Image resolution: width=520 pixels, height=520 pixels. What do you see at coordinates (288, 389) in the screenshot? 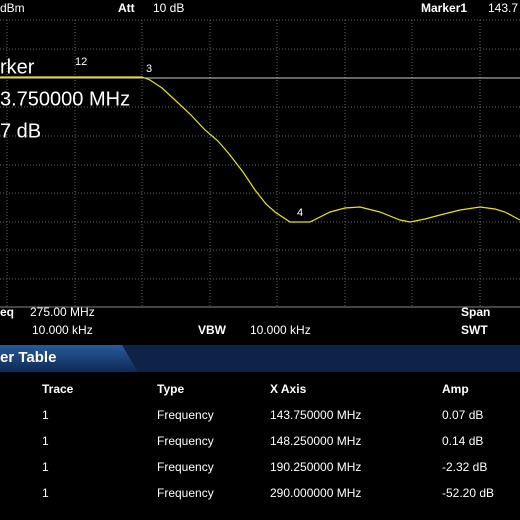
I see `table-header: X Axis` at bounding box center [288, 389].